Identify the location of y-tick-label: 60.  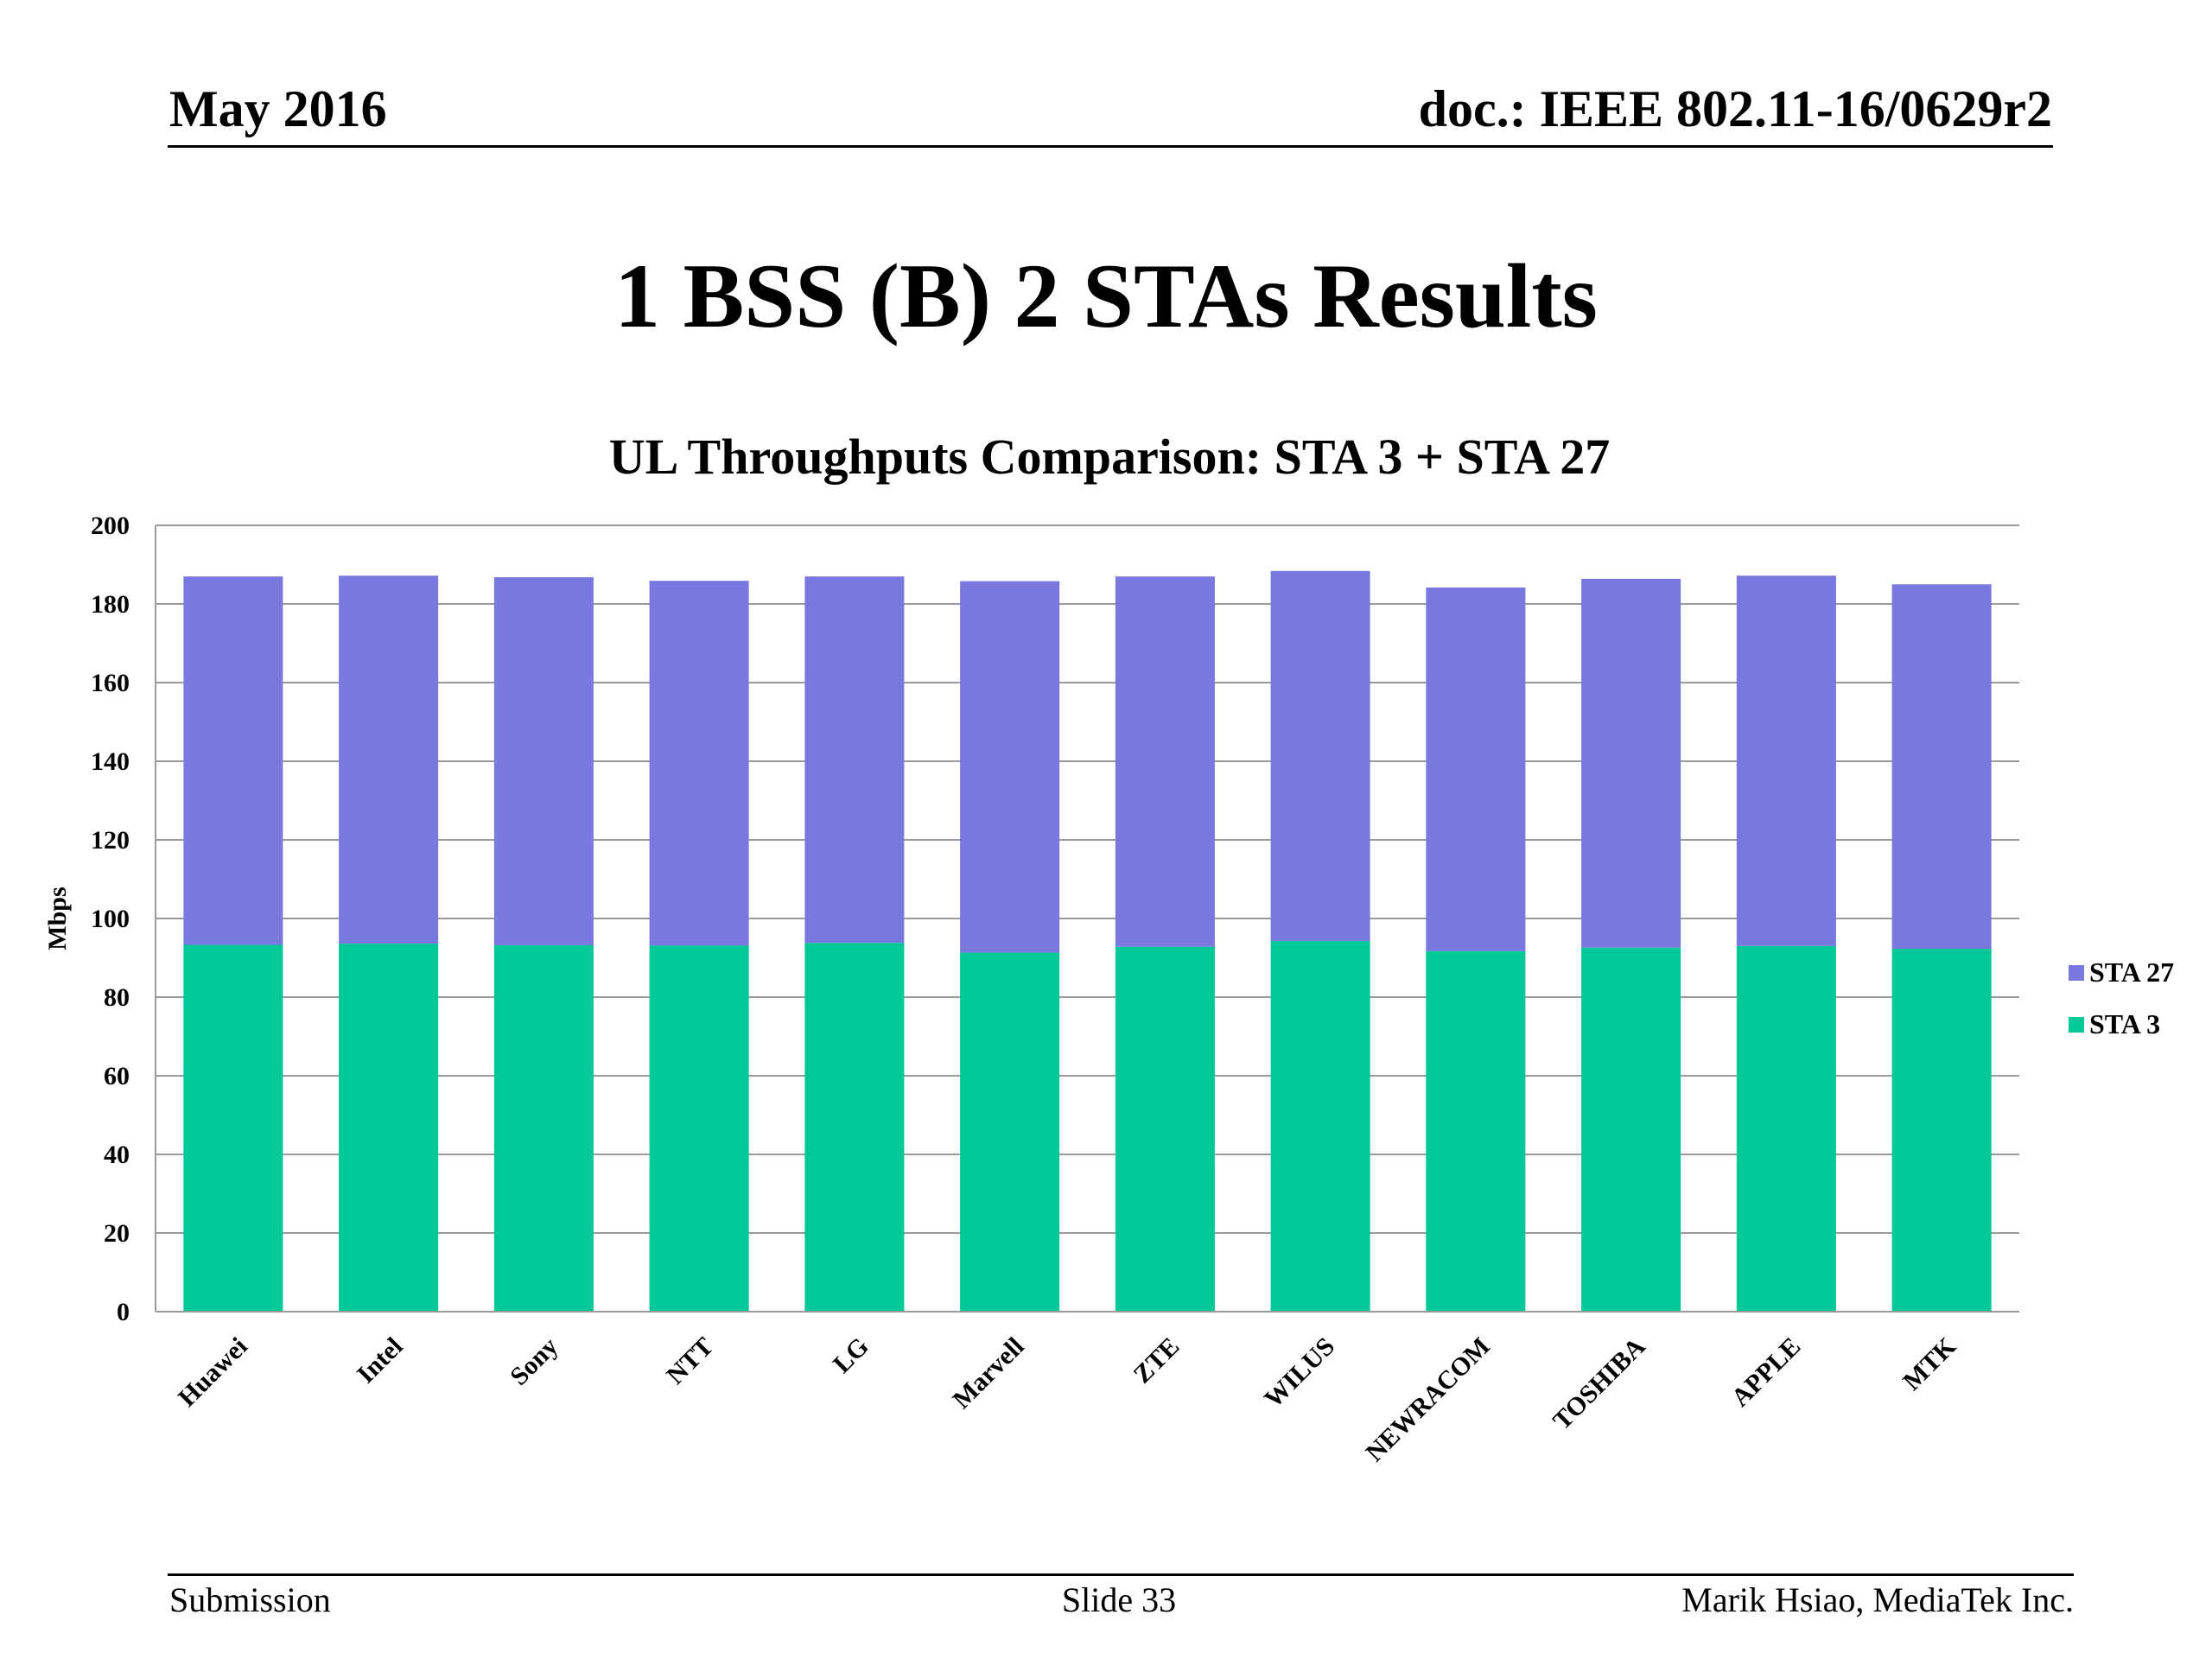
(117, 1076).